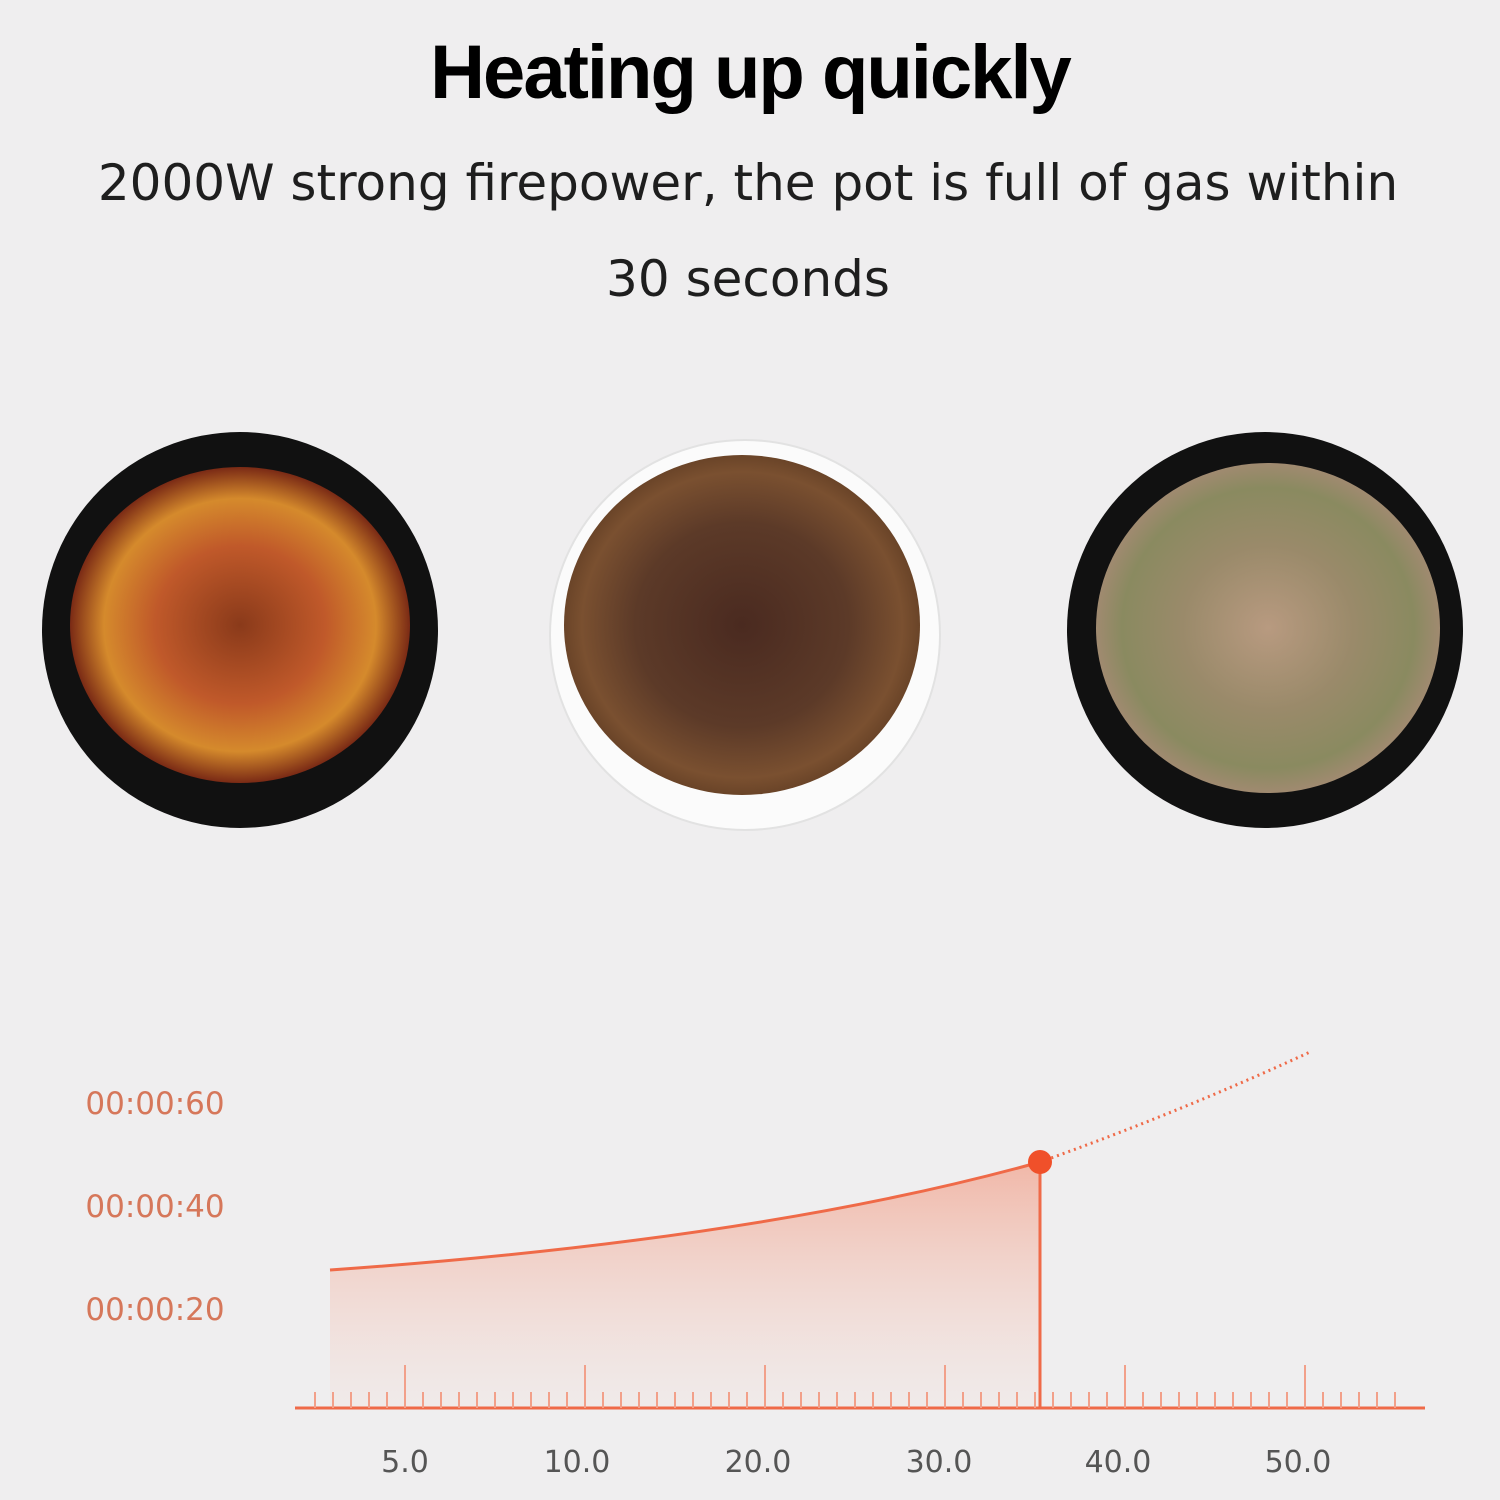 Image resolution: width=1500 pixels, height=1500 pixels. What do you see at coordinates (939, 1462) in the screenshot?
I see `x-label: 30.0` at bounding box center [939, 1462].